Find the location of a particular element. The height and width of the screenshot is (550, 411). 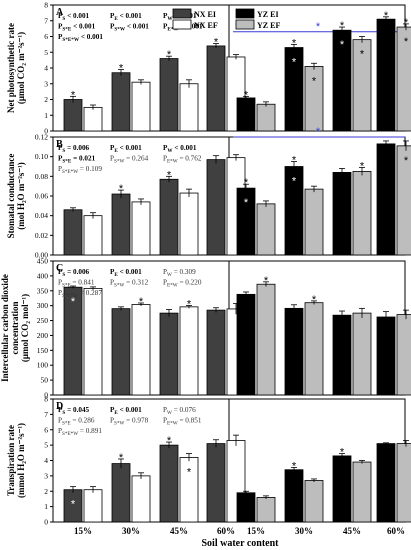

anova-stat: PW < 0.001 is located at coordinates (180, 149).